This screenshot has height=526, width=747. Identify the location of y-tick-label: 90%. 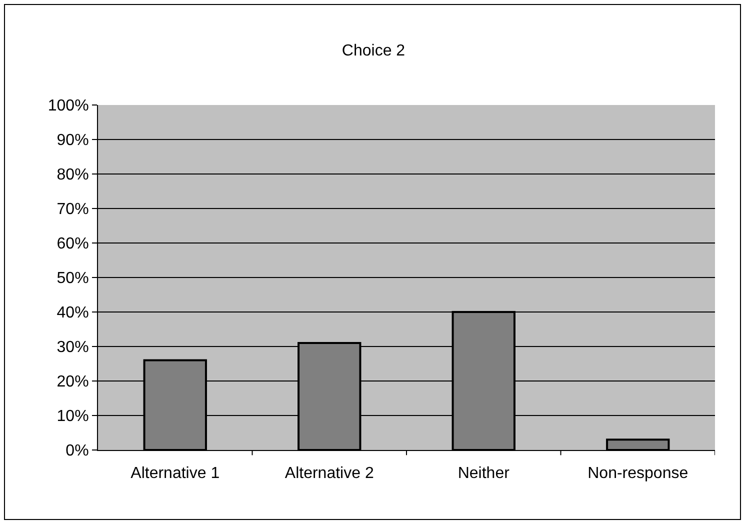
(72, 141).